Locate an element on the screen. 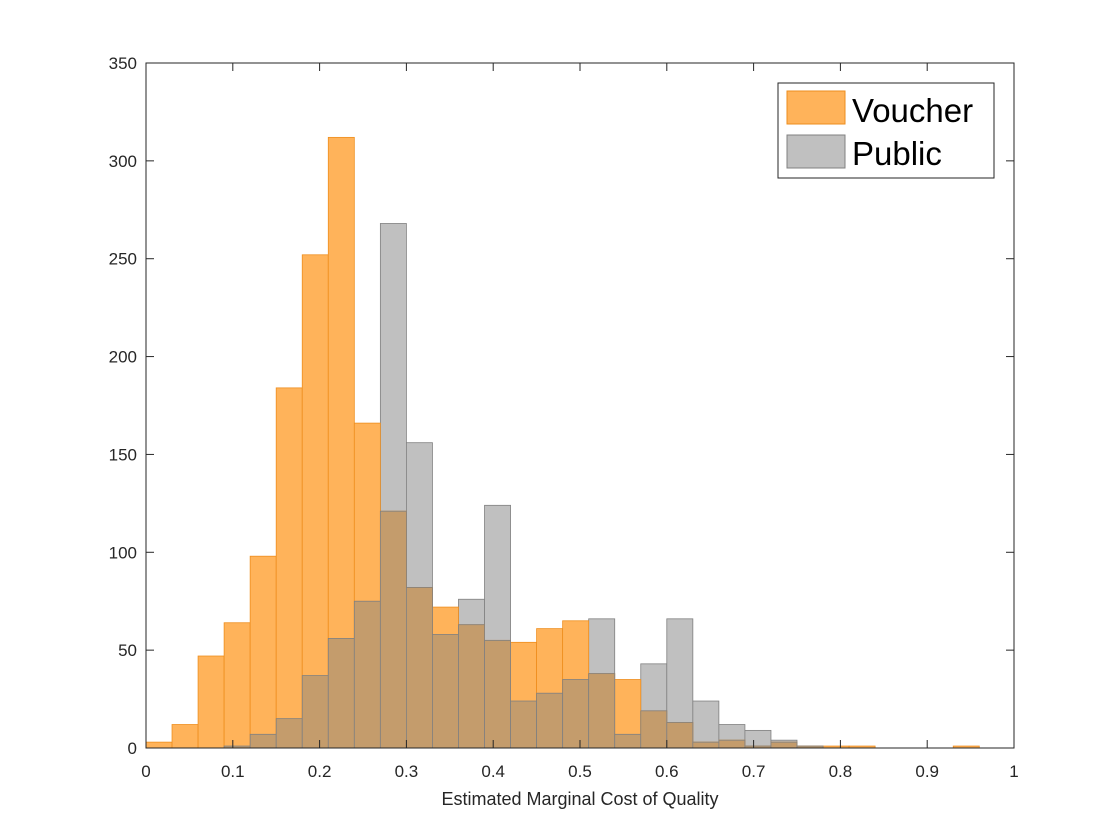 This screenshot has width=1120, height=840. y-tick-label: 0 is located at coordinates (132, 748).